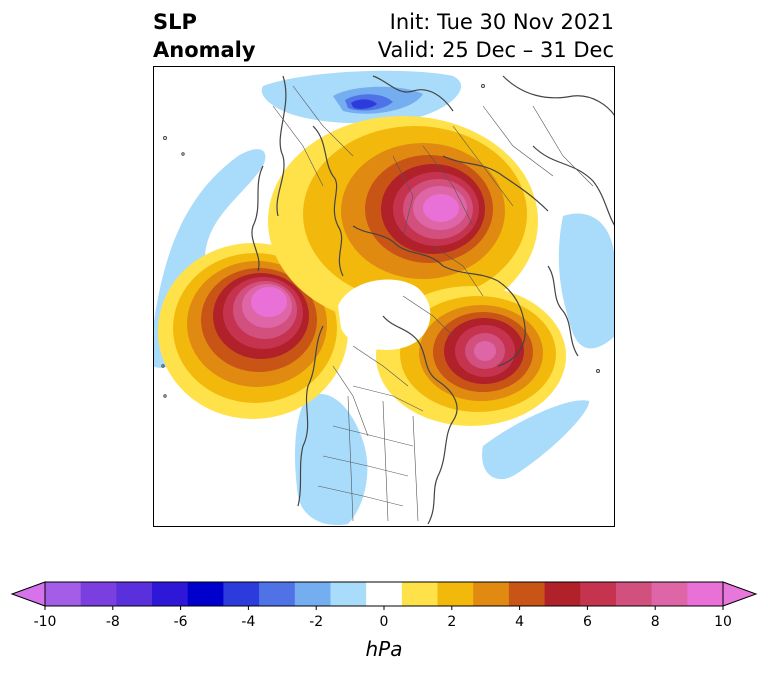 The image size is (768, 673). Describe the element at coordinates (364, 104) in the screenshot. I see `neg-anomaly-europe-peak` at that location.